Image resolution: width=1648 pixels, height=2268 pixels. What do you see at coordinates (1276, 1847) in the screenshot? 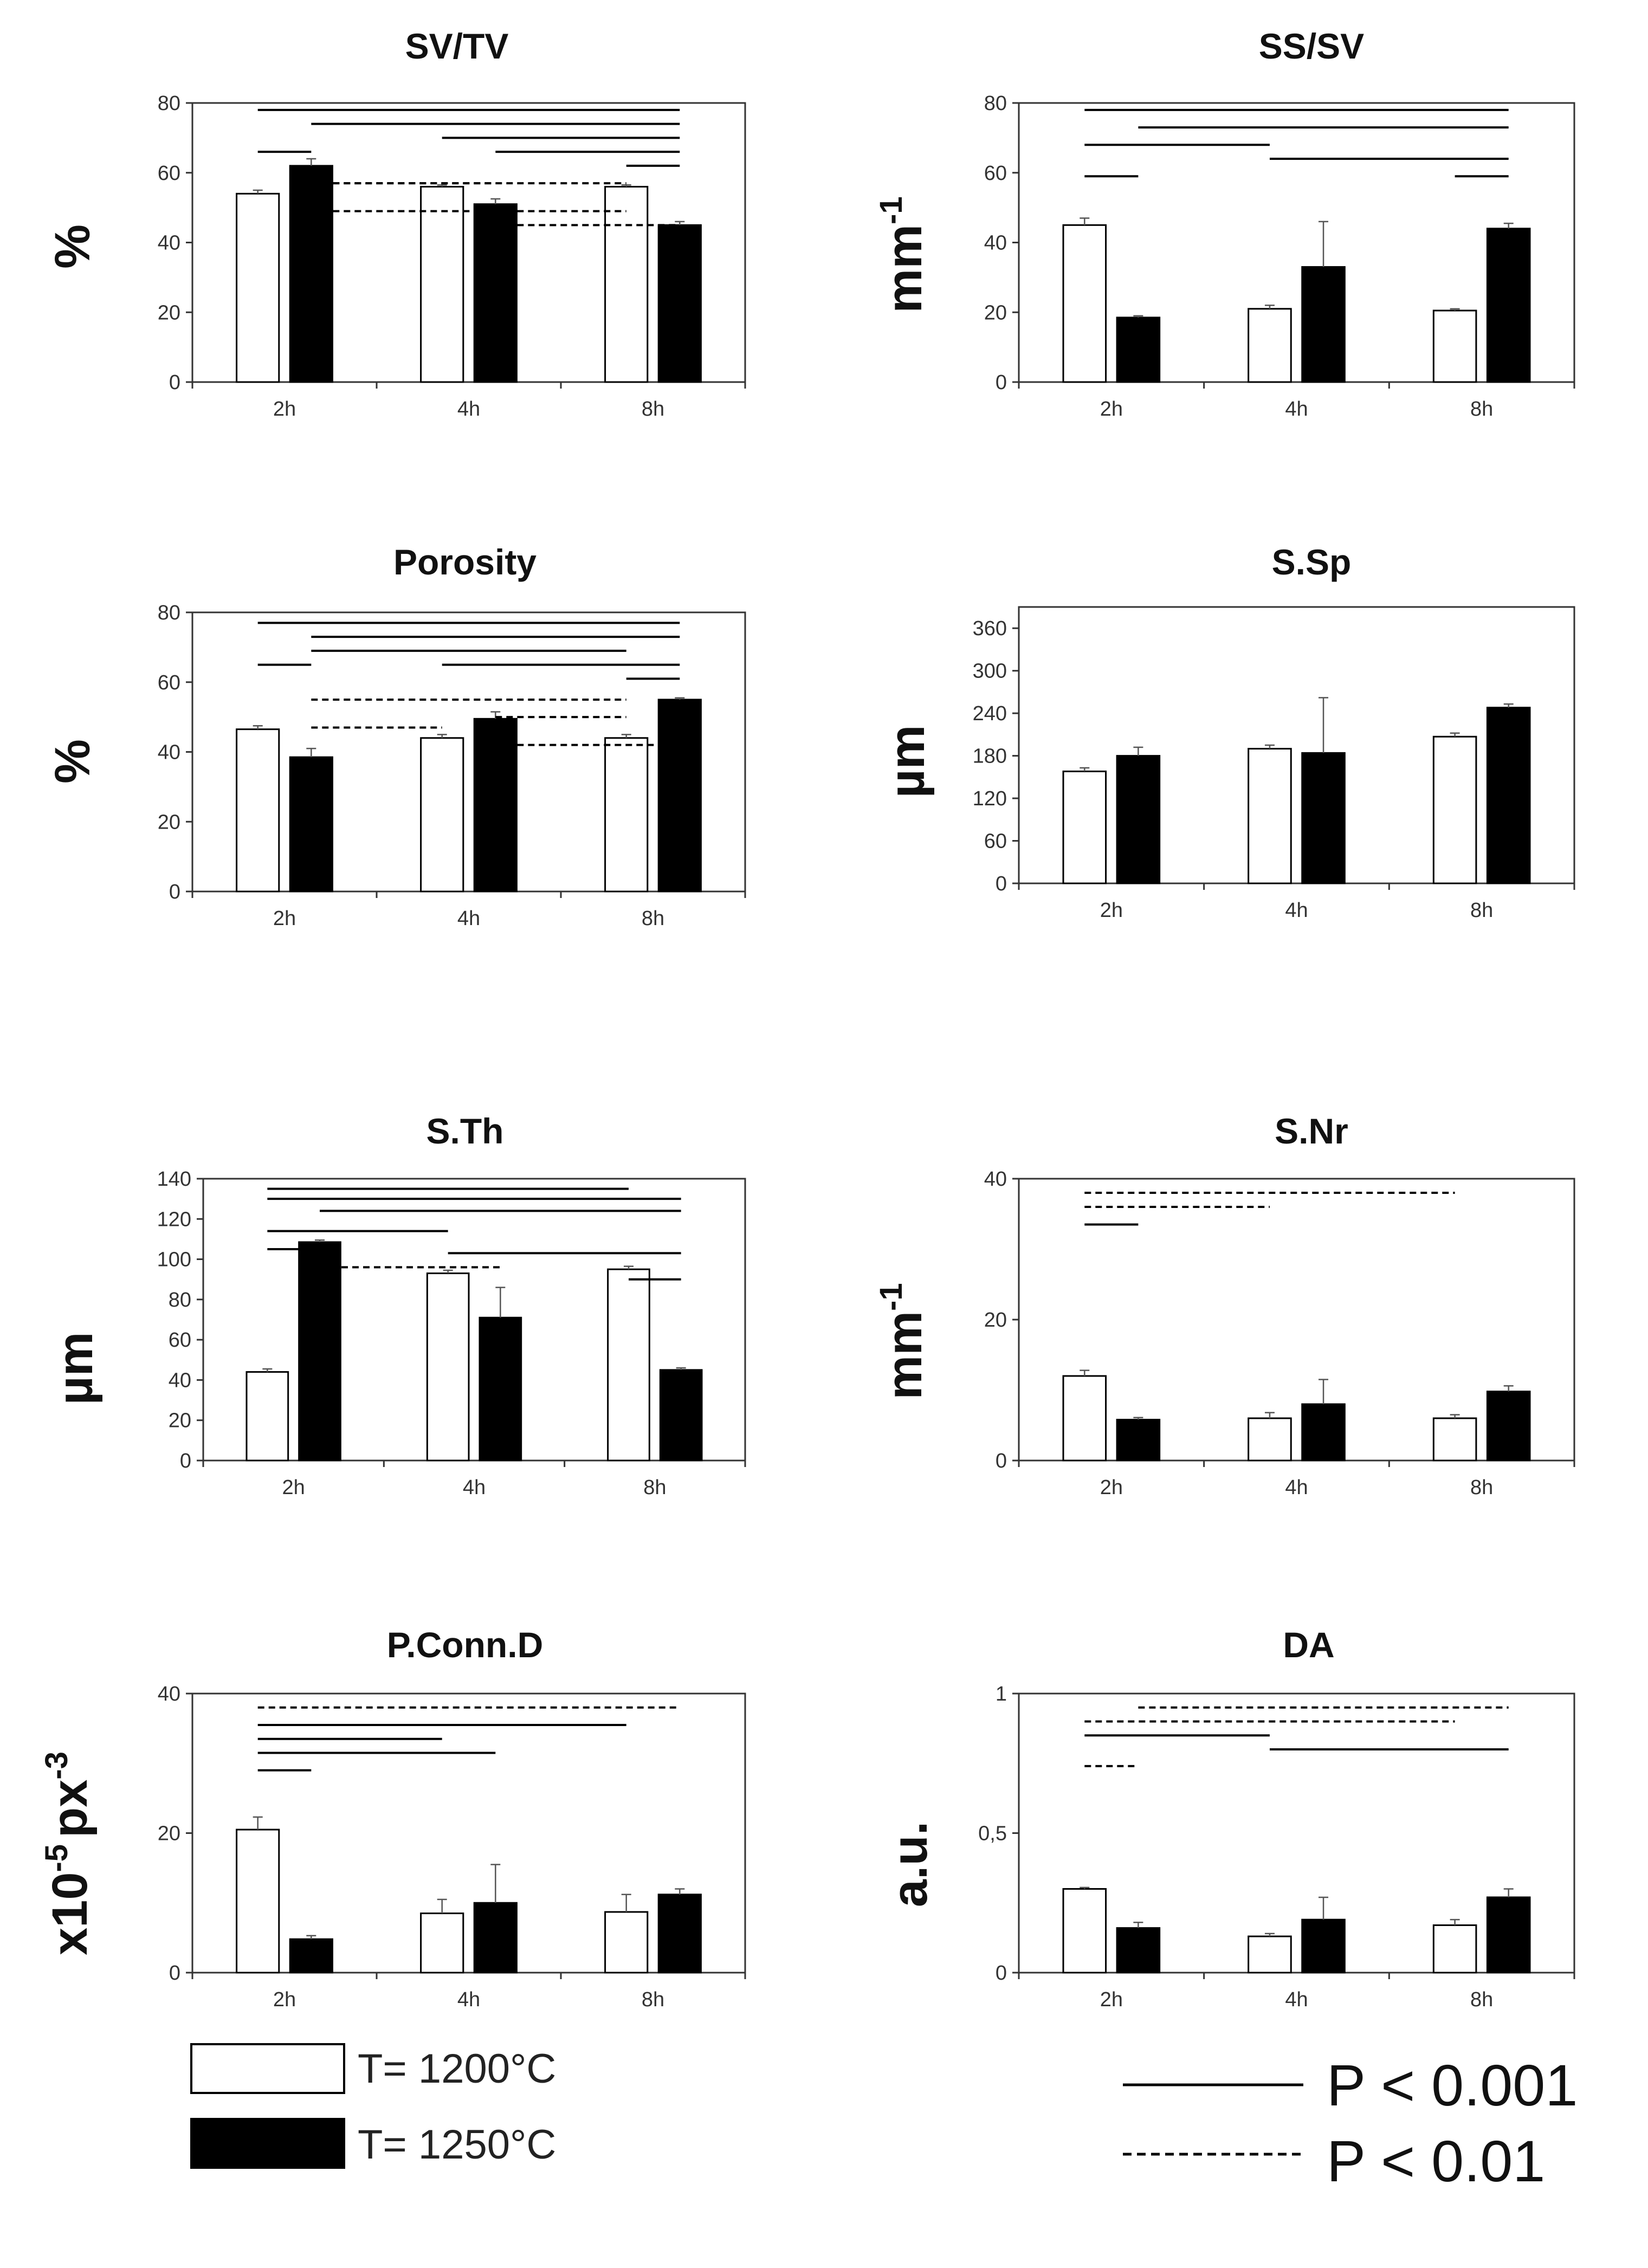
I see `plot-da: 0 0,5 1 2h 4h 8h` at bounding box center [1276, 1847].